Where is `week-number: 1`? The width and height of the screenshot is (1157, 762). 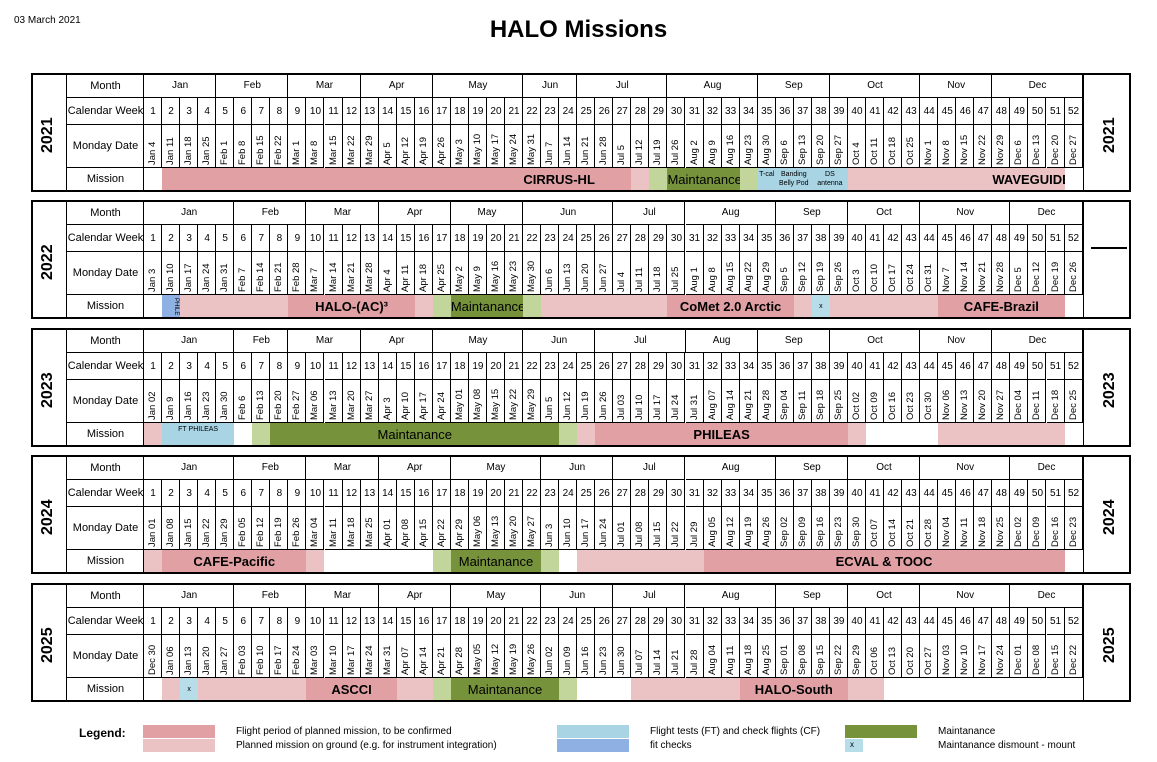
week-number: 1 is located at coordinates (153, 366).